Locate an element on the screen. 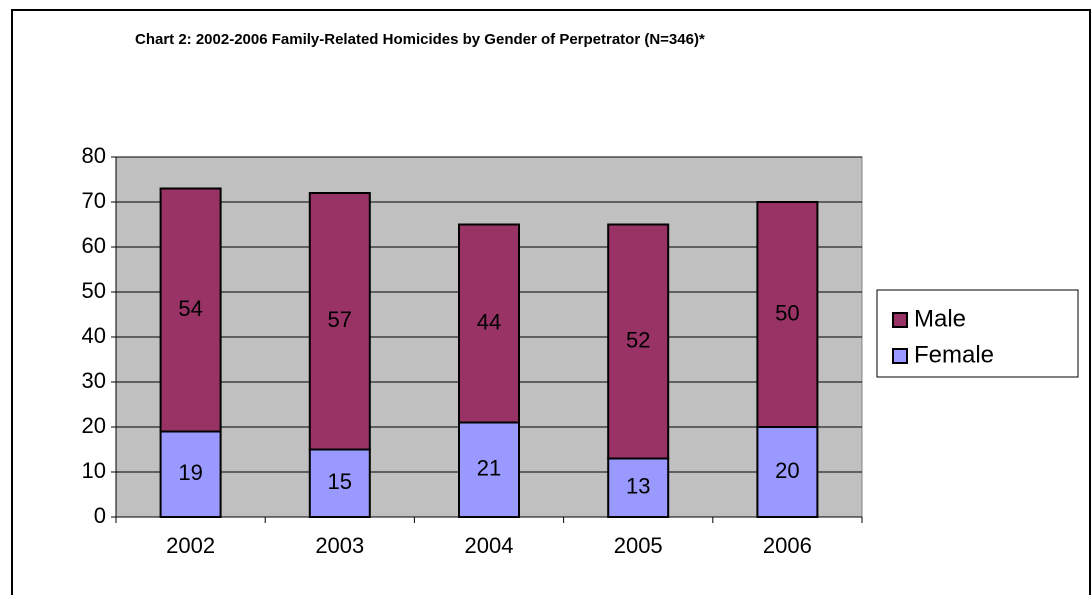 The width and height of the screenshot is (1092, 595). data-label: 50 is located at coordinates (787, 312).